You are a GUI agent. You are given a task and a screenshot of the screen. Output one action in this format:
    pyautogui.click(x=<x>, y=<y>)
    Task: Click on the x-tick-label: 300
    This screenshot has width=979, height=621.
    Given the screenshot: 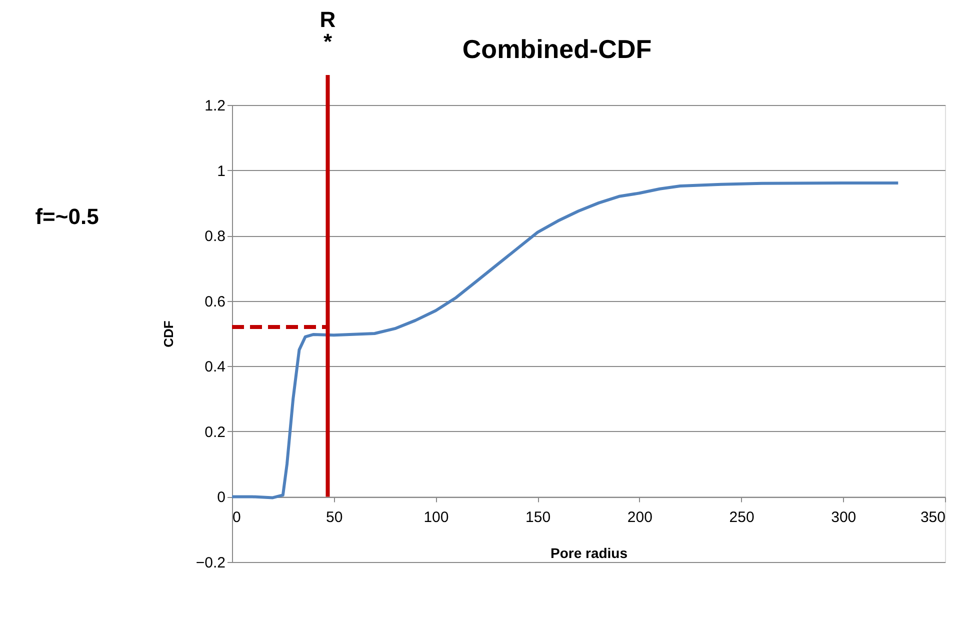 What is the action you would take?
    pyautogui.click(x=843, y=517)
    